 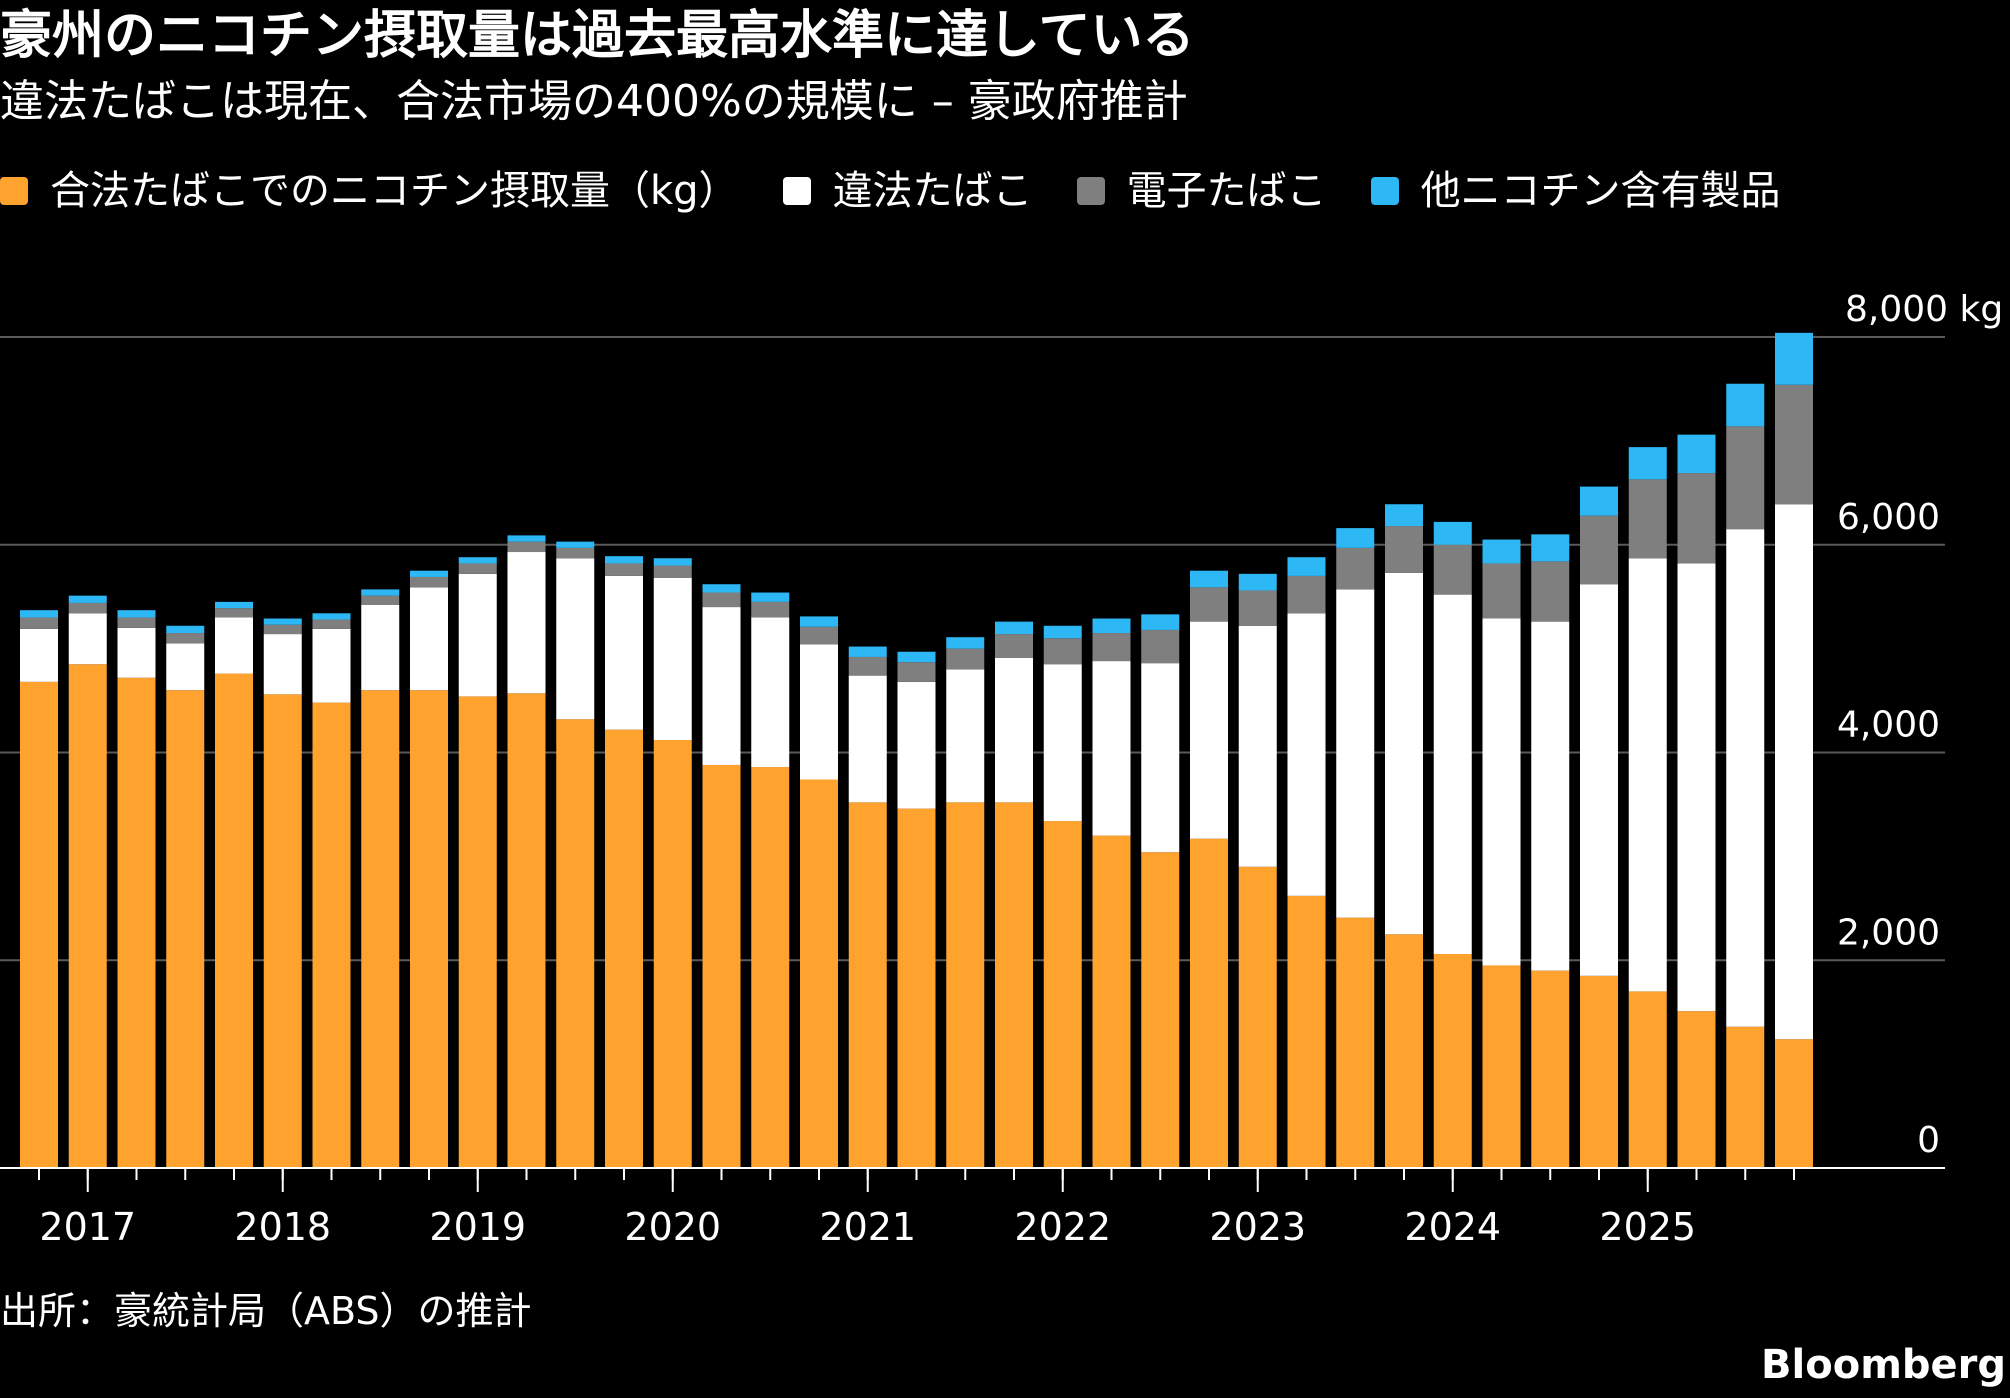 What do you see at coordinates (14, 191) in the screenshot?
I see `legend-swatch-legal` at bounding box center [14, 191].